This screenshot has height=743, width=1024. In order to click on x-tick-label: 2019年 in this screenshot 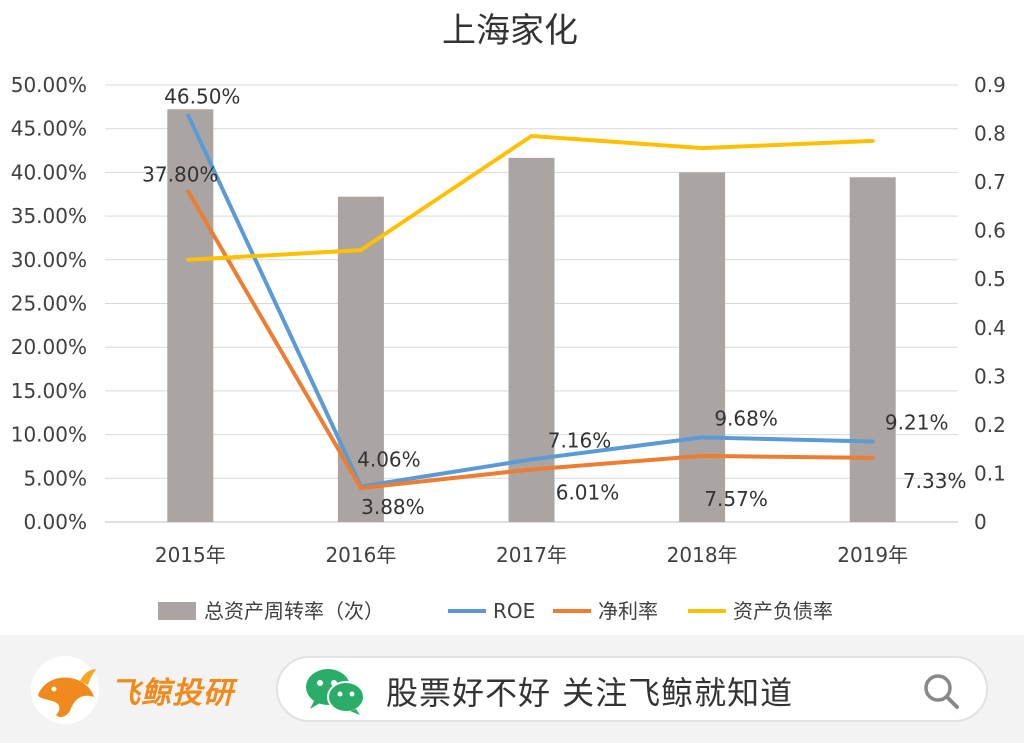, I will do `click(872, 555)`.